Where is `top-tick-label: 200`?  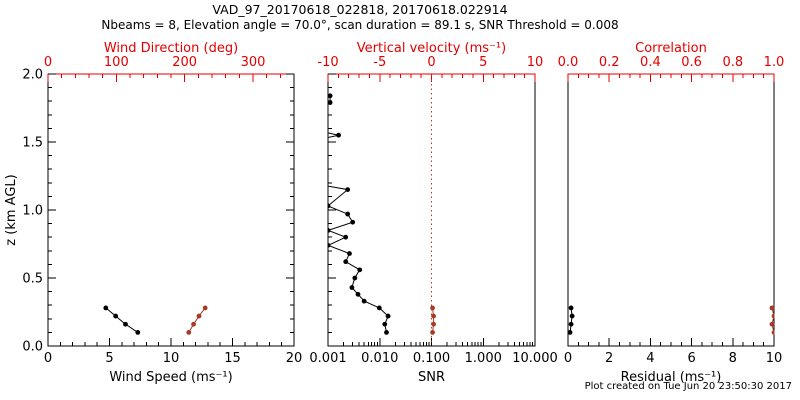
top-tick-label: 200 is located at coordinates (184, 62).